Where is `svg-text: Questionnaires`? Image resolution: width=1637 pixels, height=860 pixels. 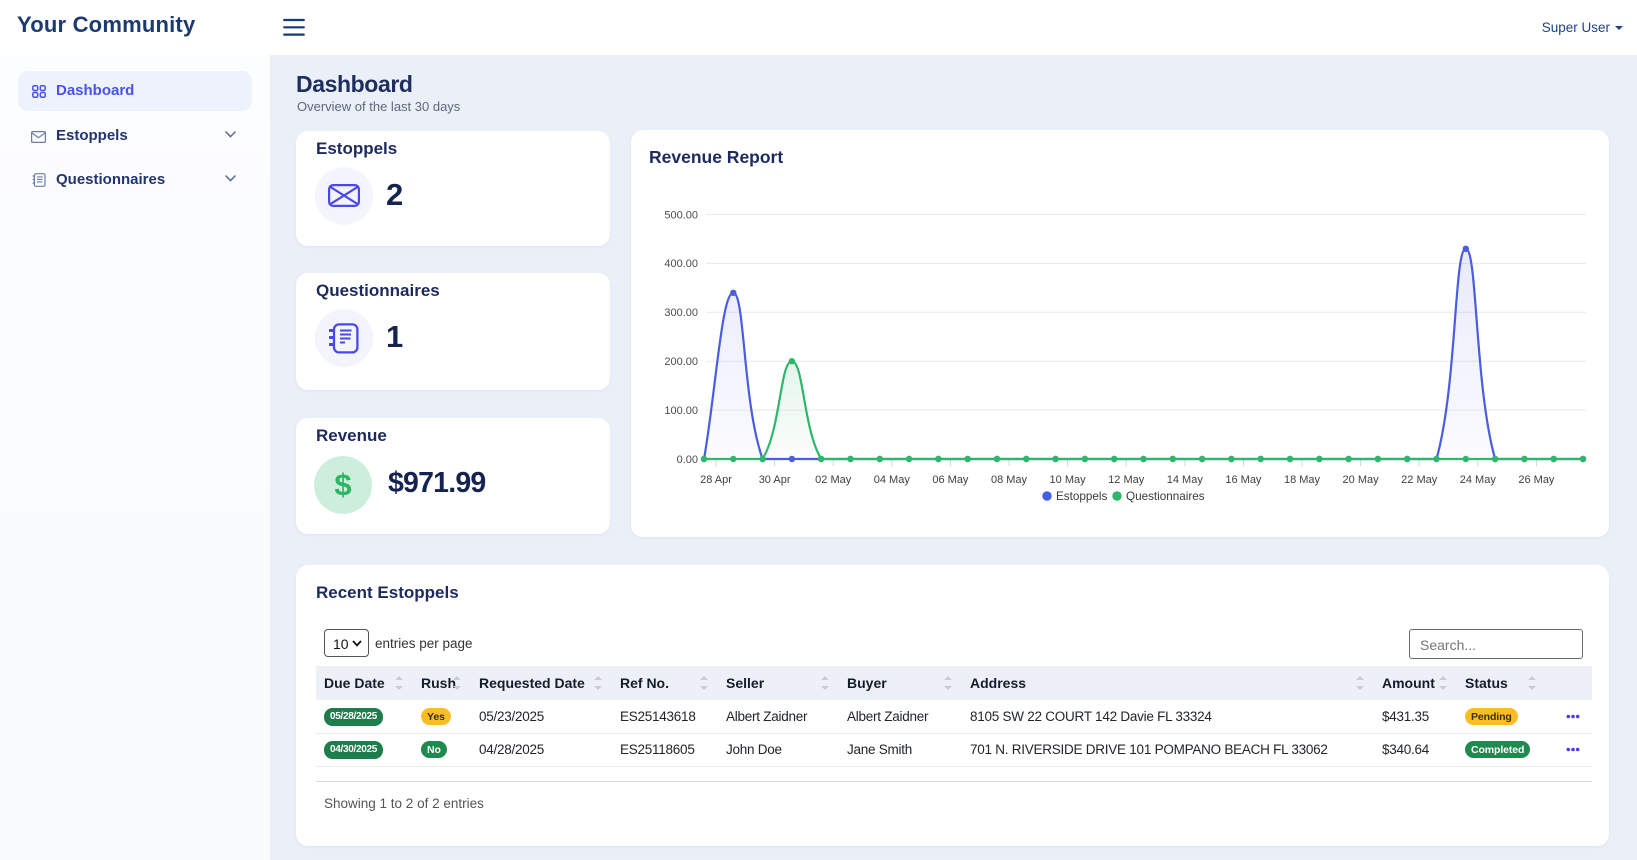
svg-text: Questionnaires is located at coordinates (1165, 496).